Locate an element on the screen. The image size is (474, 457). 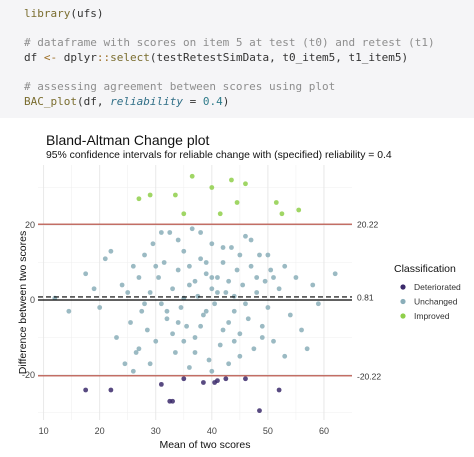
y-tick-label: 0 is located at coordinates (32, 300).